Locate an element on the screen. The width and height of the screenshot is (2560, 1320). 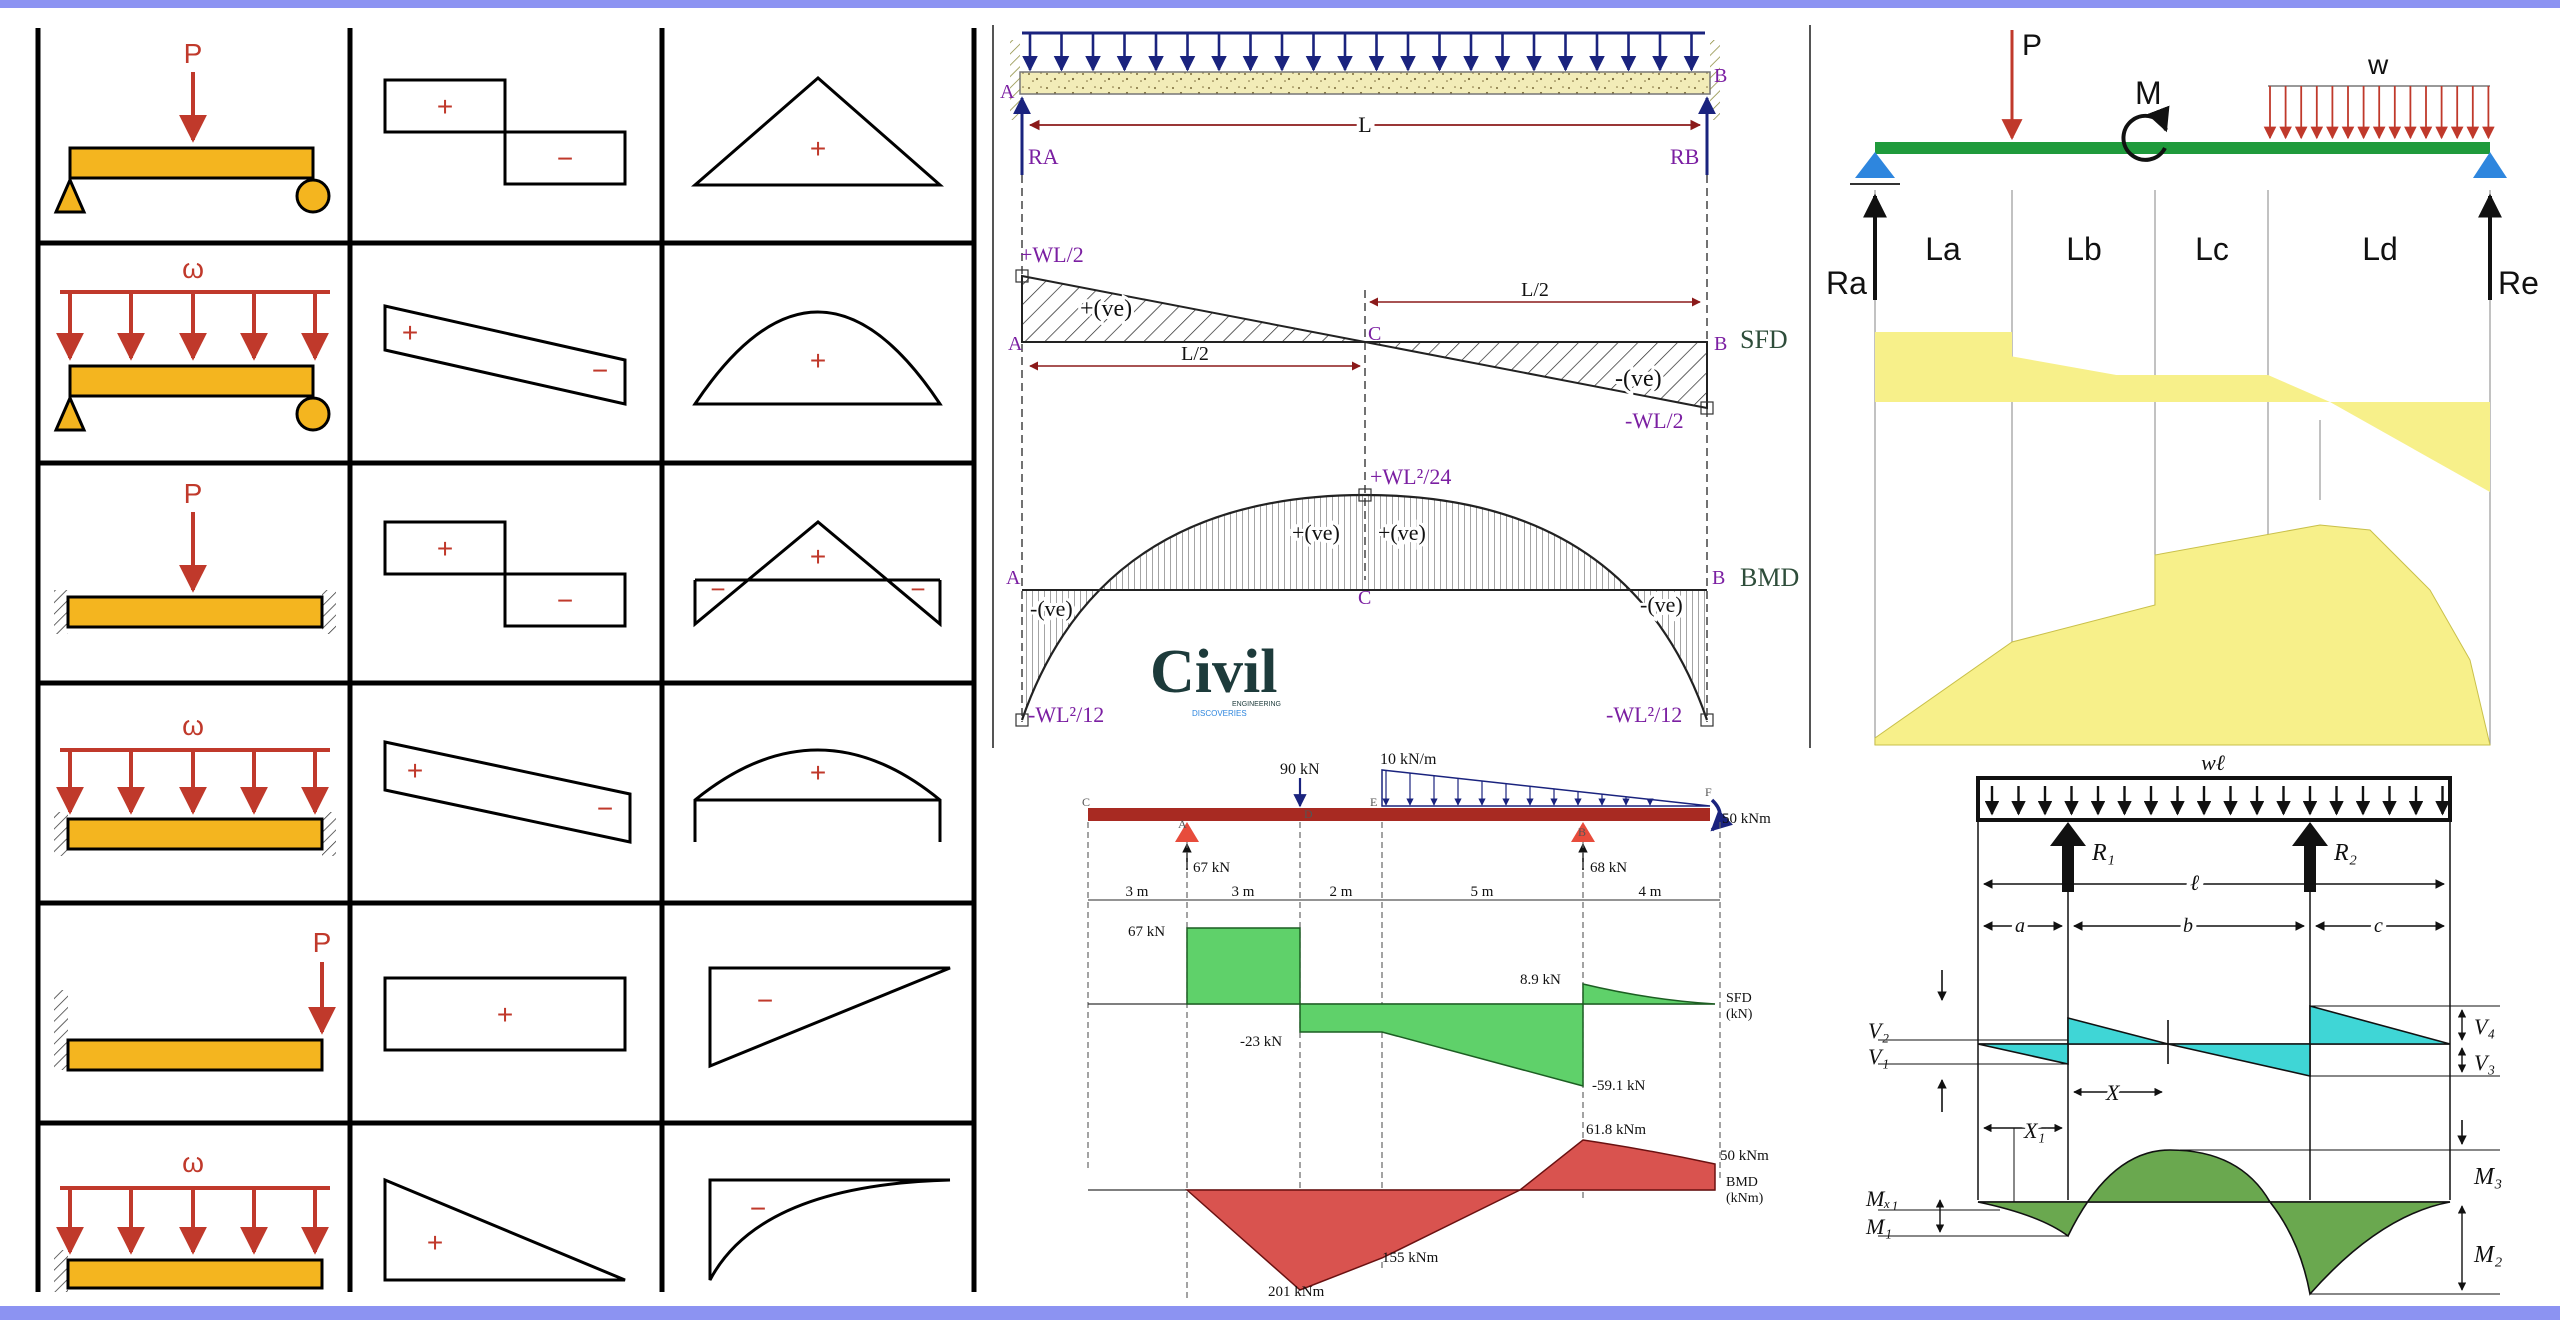
applied-moment-label: 50 kNm is located at coordinates (1746, 819).